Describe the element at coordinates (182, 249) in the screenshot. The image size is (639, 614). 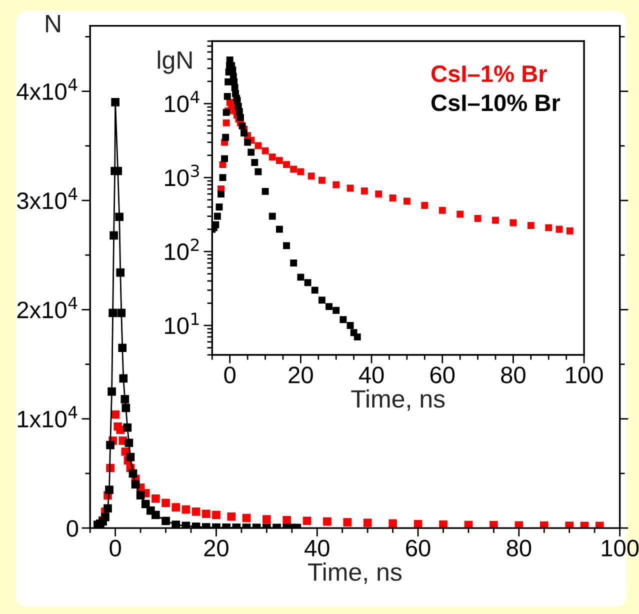
I see `y-tick-label: 10$^{2}$` at that location.